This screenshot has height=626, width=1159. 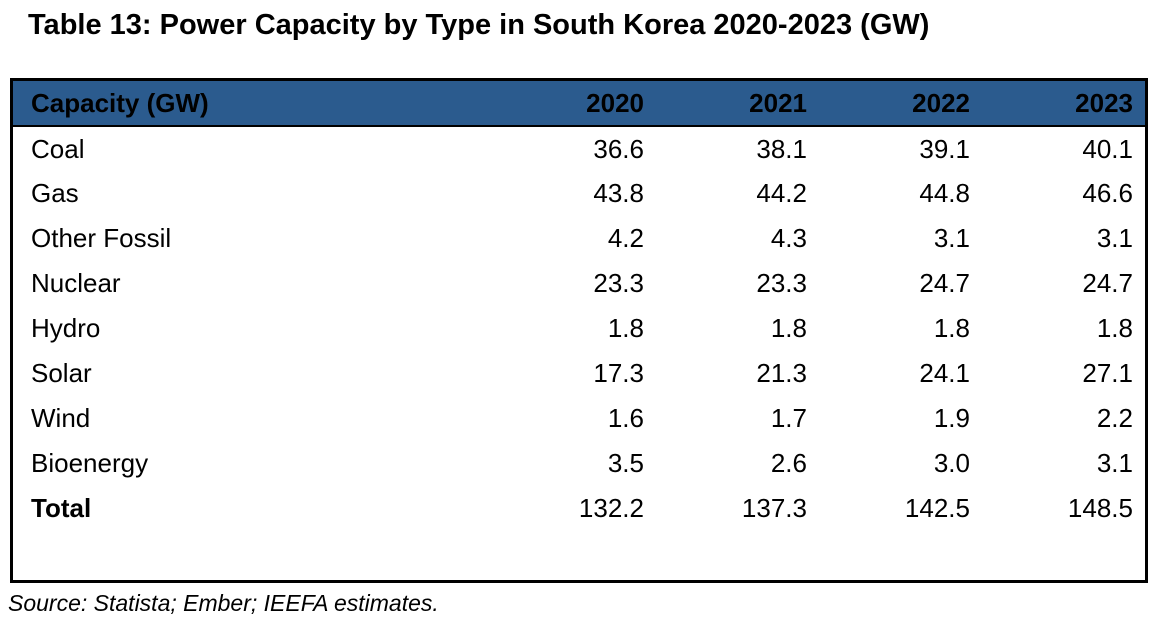 I want to click on cell-value: 142.5, so click(x=900, y=508).